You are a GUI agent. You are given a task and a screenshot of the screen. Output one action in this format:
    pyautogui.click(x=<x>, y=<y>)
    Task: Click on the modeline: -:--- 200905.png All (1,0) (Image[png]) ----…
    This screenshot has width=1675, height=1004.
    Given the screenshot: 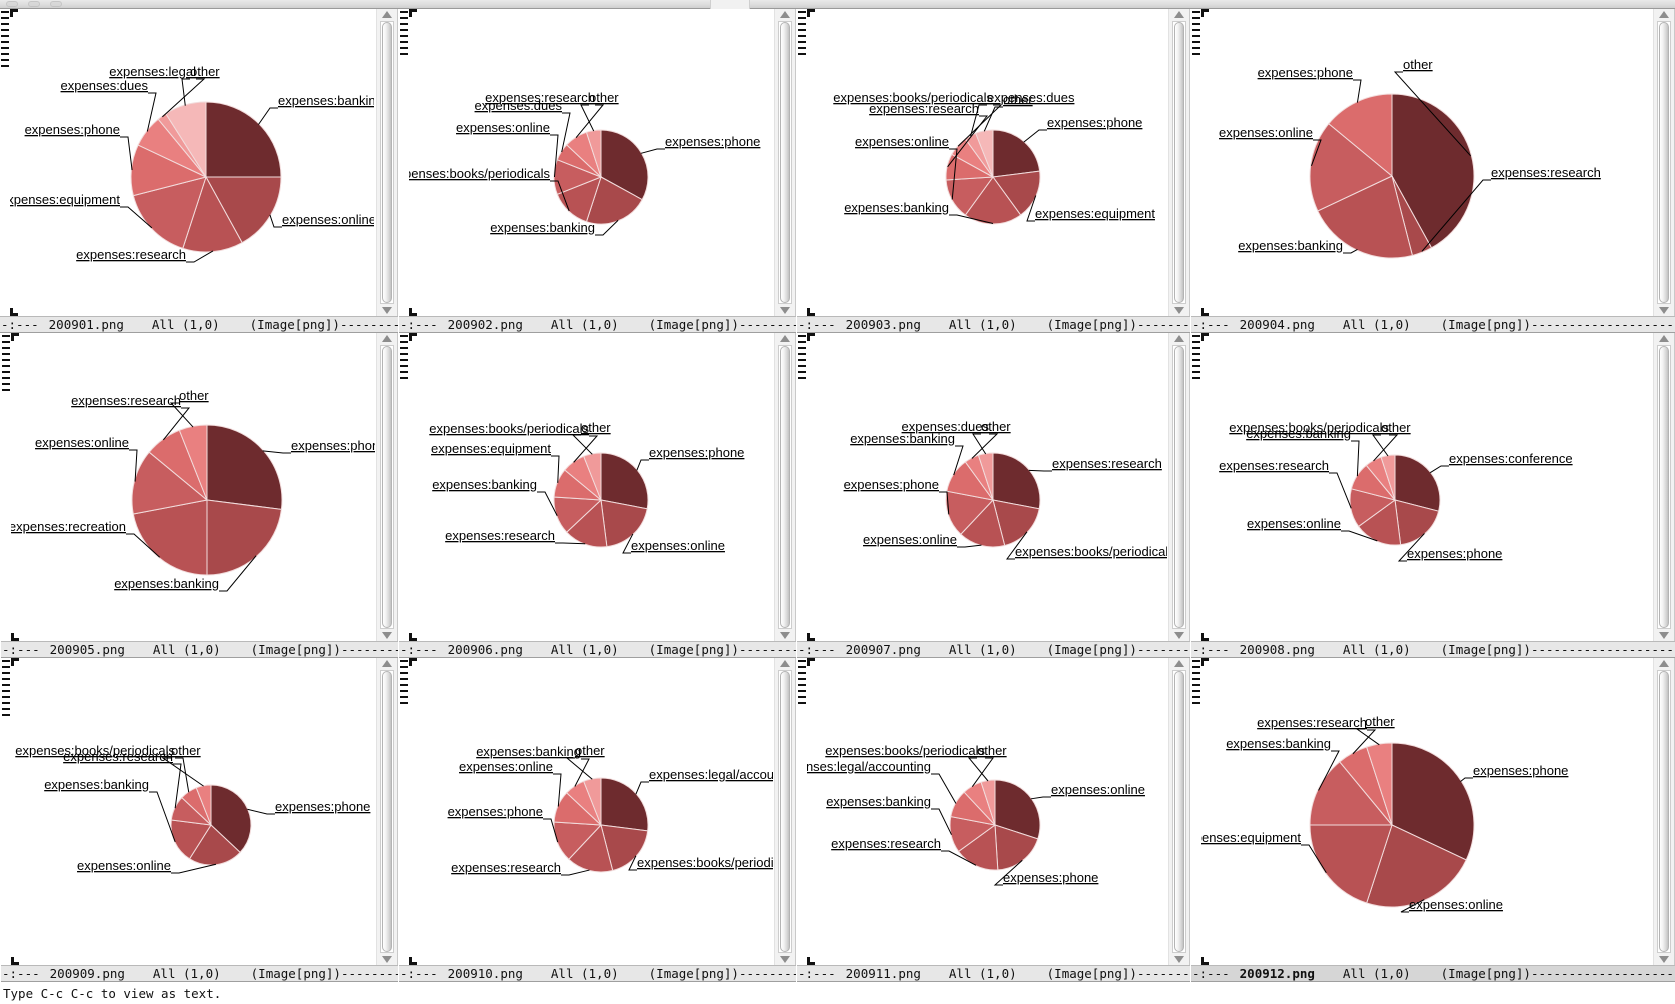 What is the action you would take?
    pyautogui.click(x=199, y=649)
    